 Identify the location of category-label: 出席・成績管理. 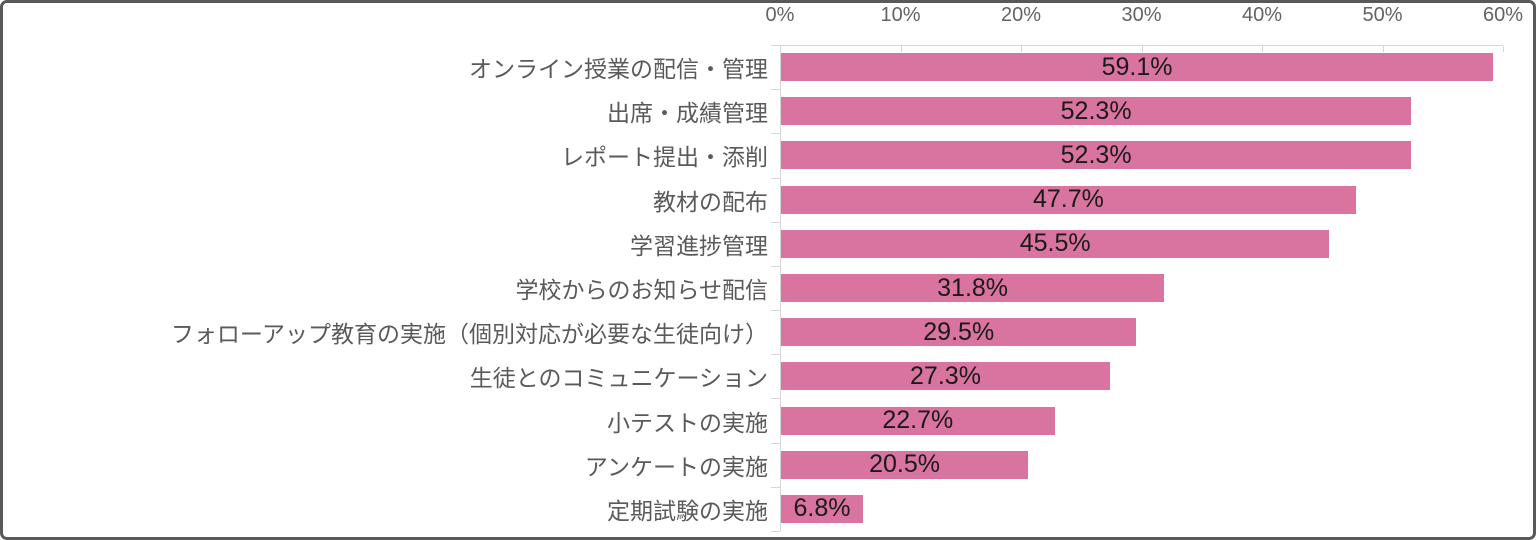
(687, 113).